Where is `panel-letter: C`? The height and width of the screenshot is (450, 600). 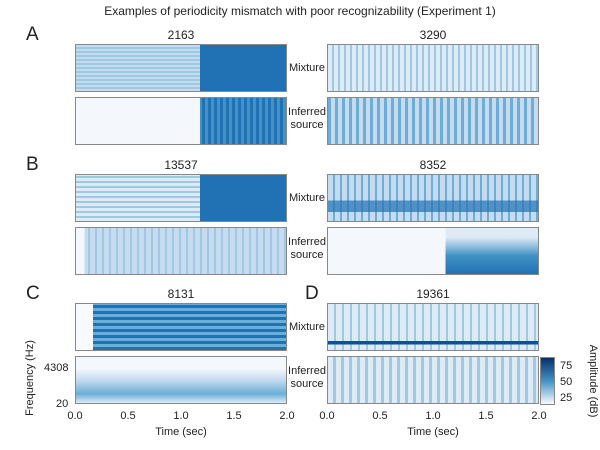 panel-letter: C is located at coordinates (33, 293).